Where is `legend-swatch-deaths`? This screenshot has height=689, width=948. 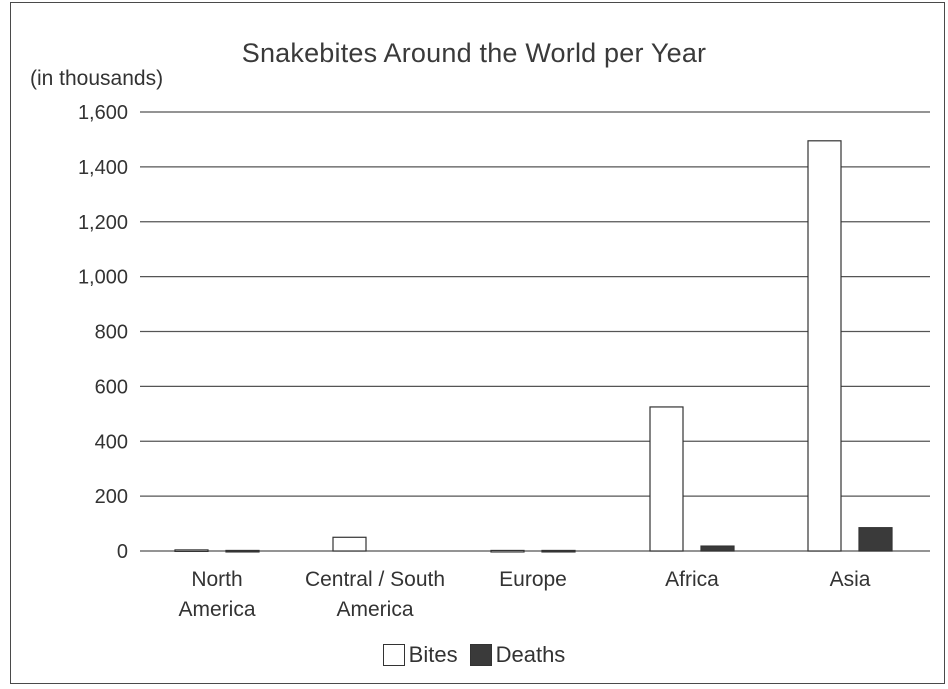
legend-swatch-deaths is located at coordinates (480, 655).